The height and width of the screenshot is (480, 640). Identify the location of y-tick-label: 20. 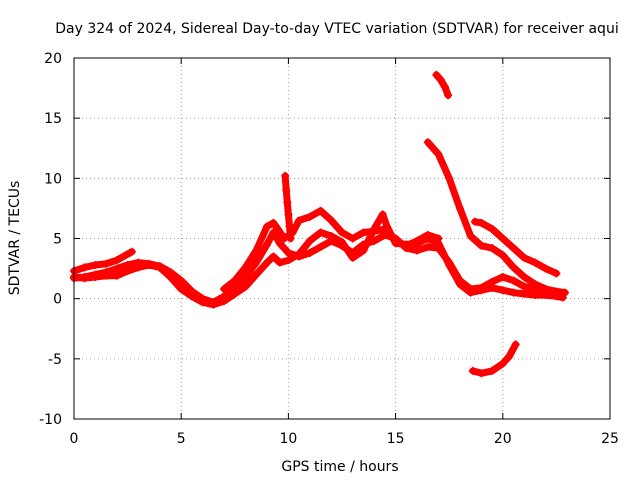
(53, 59).